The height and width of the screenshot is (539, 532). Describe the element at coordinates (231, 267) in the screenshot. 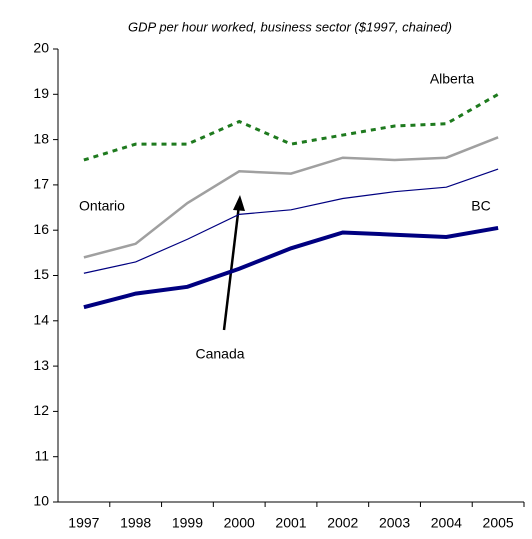

I see `annotation-arrow` at that location.